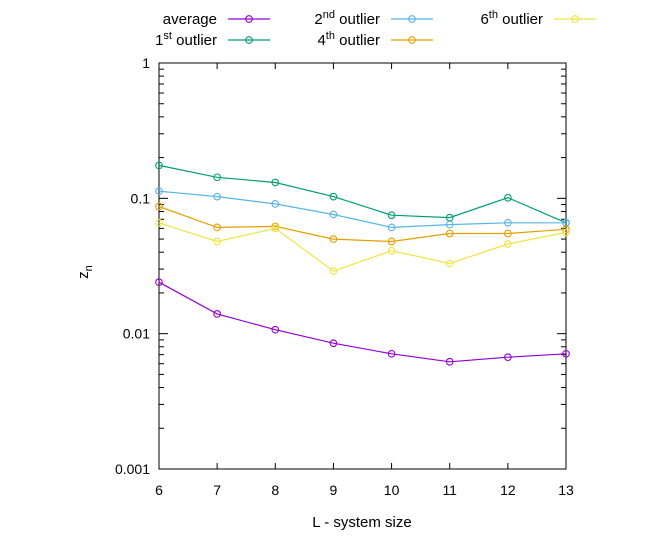 The height and width of the screenshot is (538, 653). Describe the element at coordinates (141, 198) in the screenshot. I see `y-tick-label: 0.1` at that location.